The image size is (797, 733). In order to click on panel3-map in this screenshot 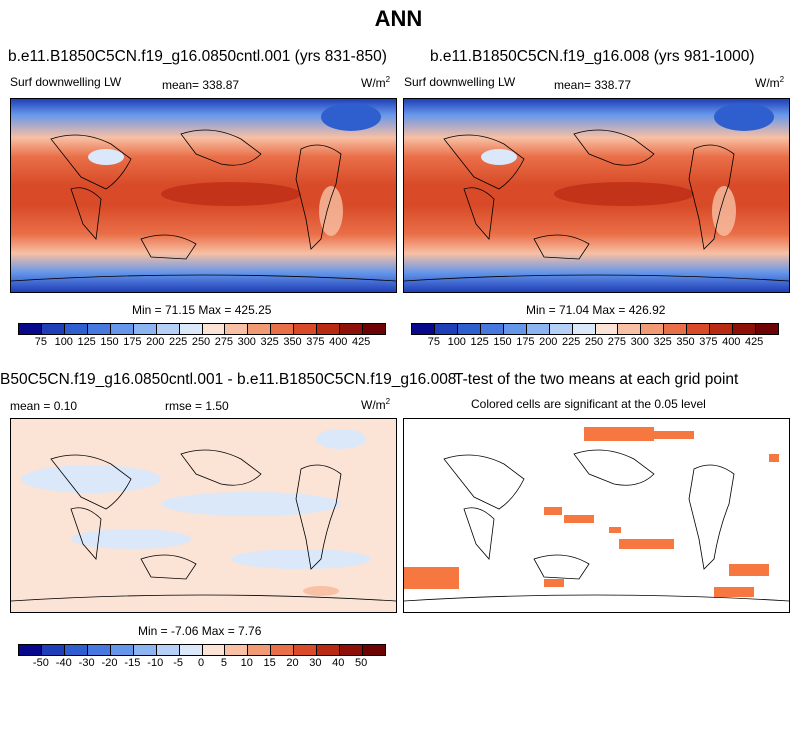, I will do `click(203, 515)`.